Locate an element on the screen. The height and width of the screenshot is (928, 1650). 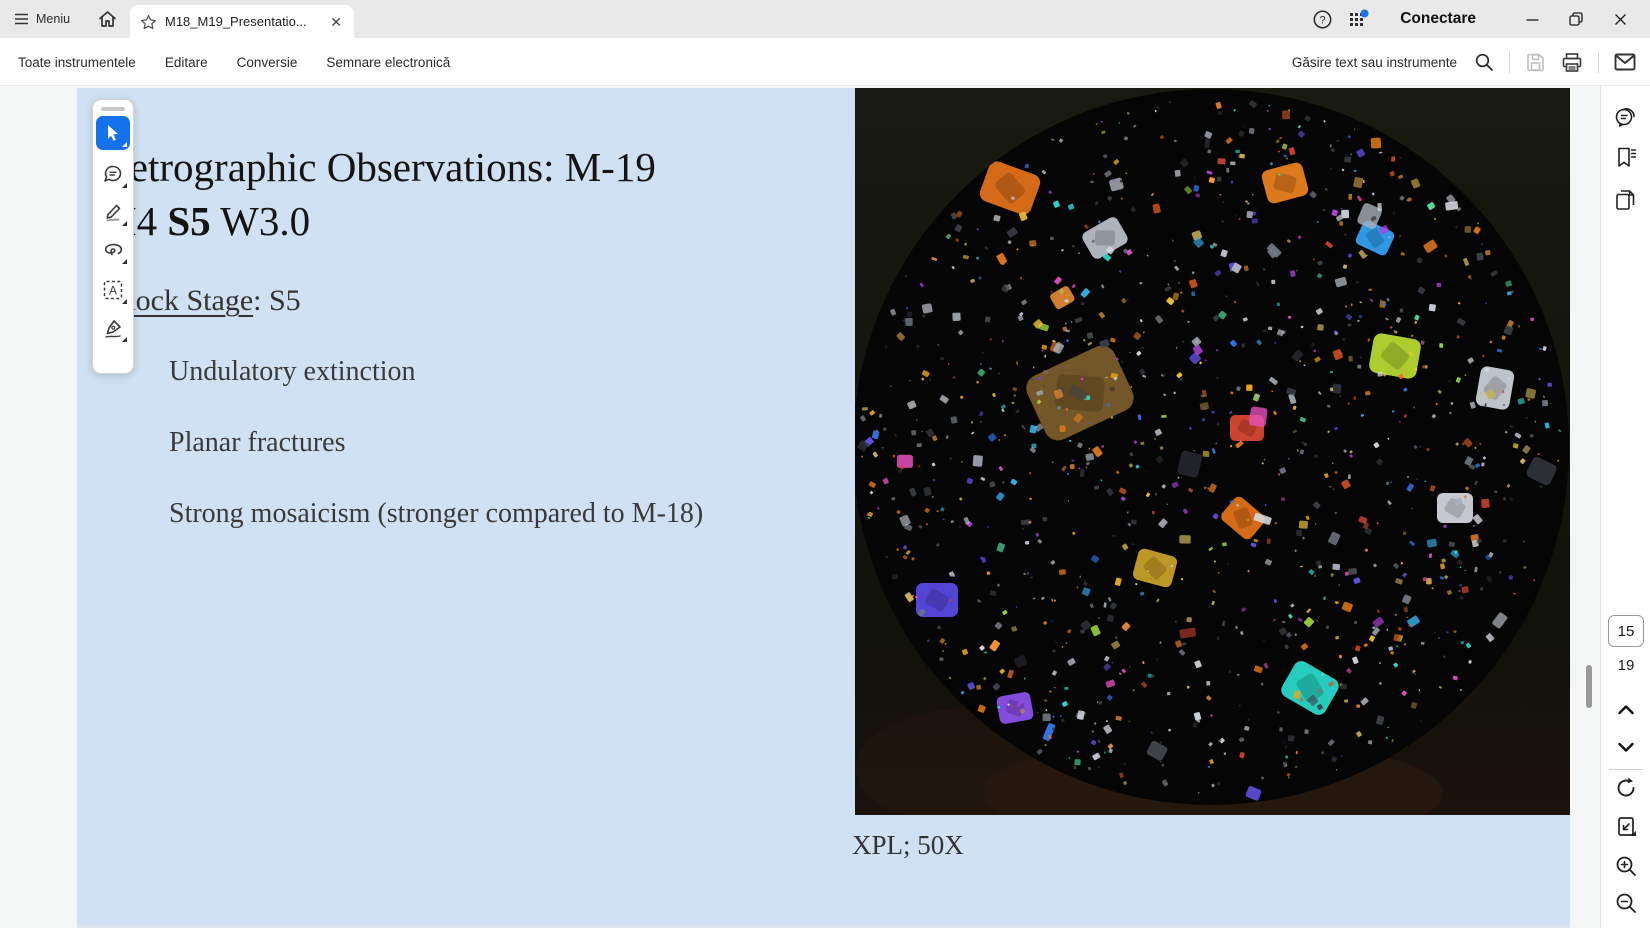
comment-icon is located at coordinates (113, 173).